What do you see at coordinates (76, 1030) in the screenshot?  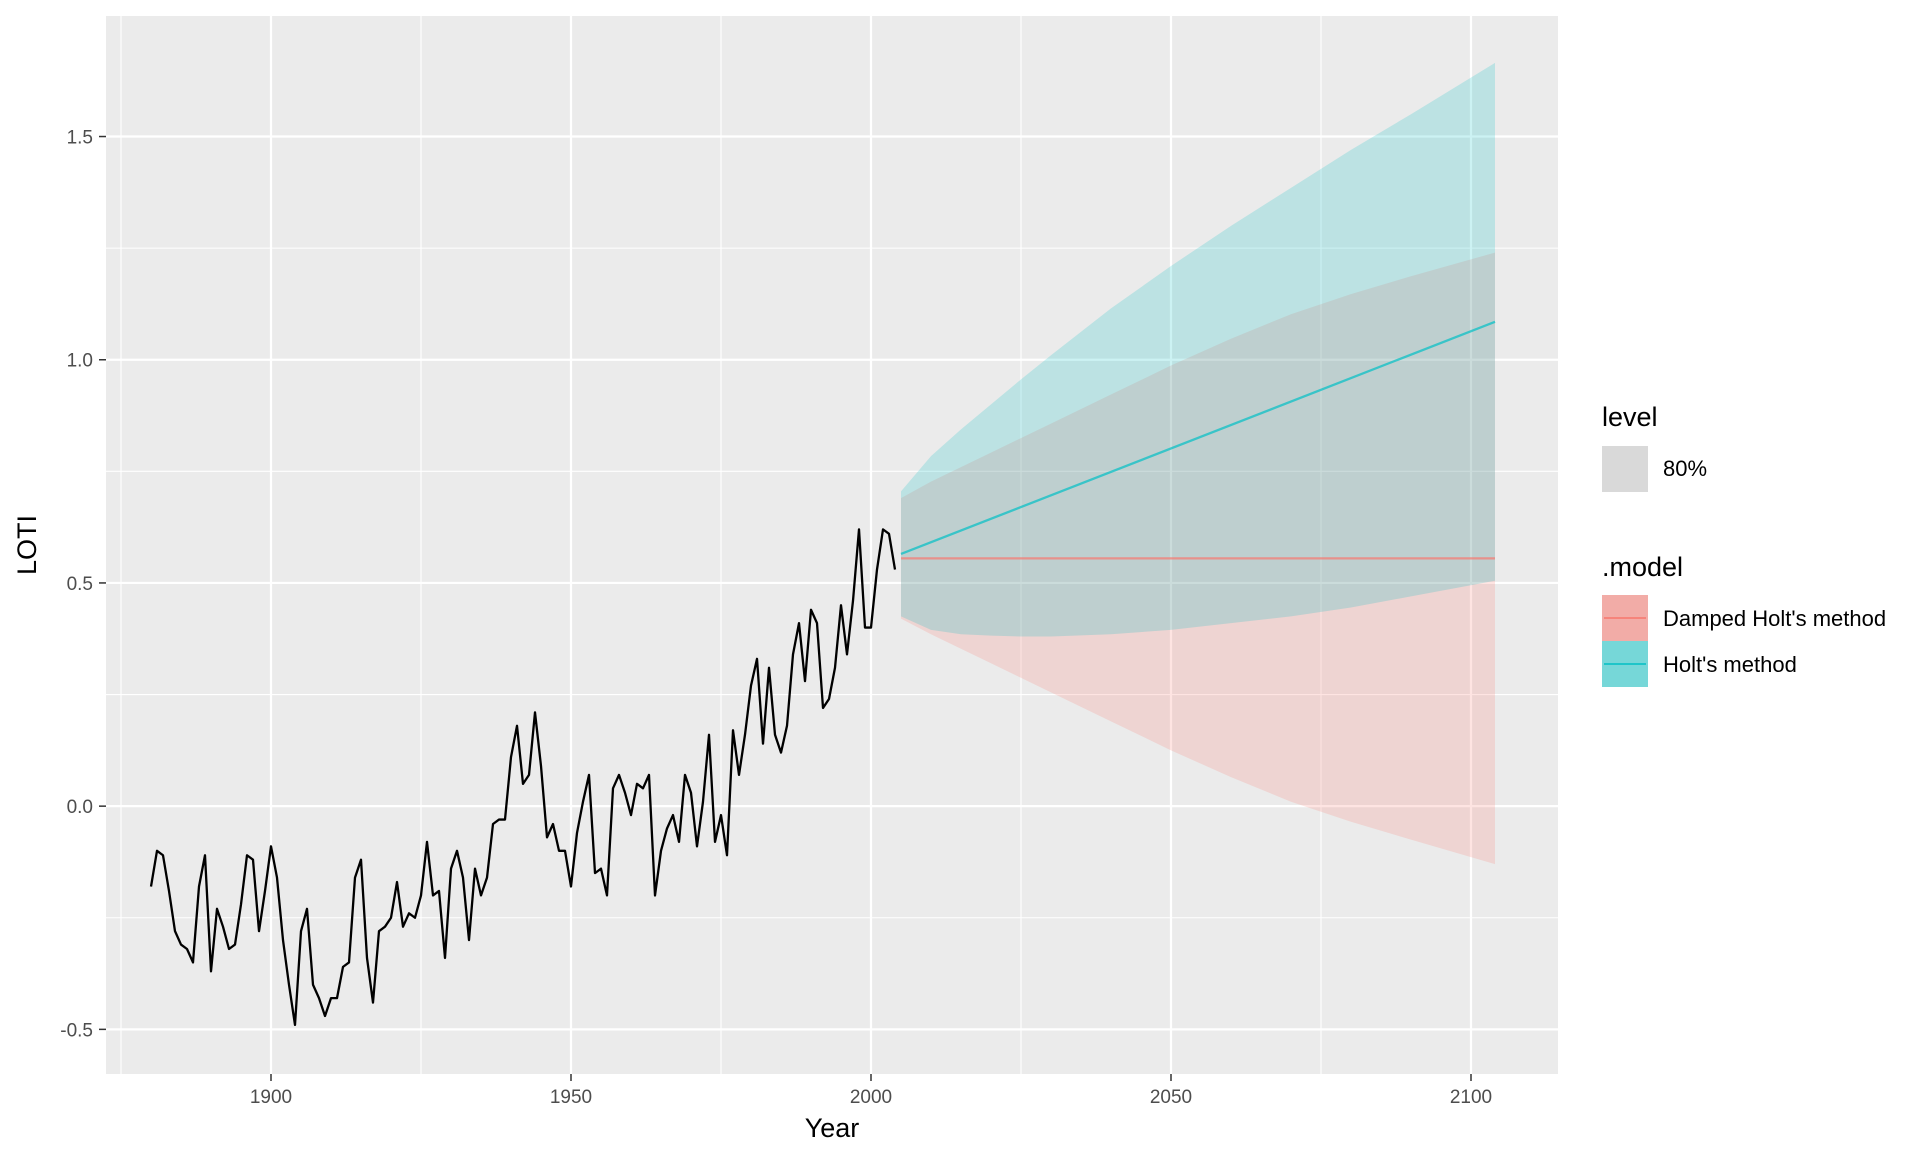 I see `y-tick-label: -0.5` at bounding box center [76, 1030].